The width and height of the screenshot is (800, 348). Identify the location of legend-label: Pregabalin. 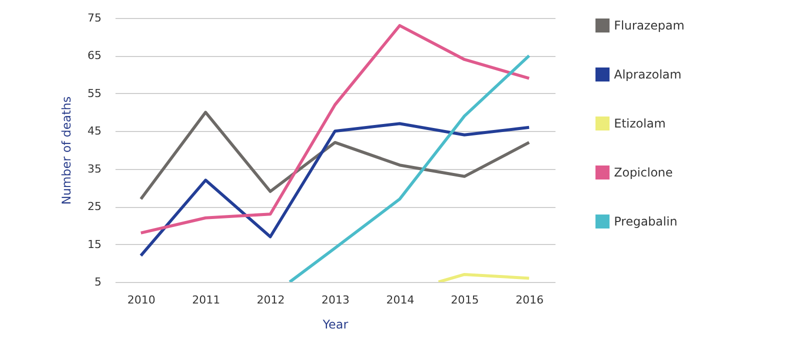
(646, 221).